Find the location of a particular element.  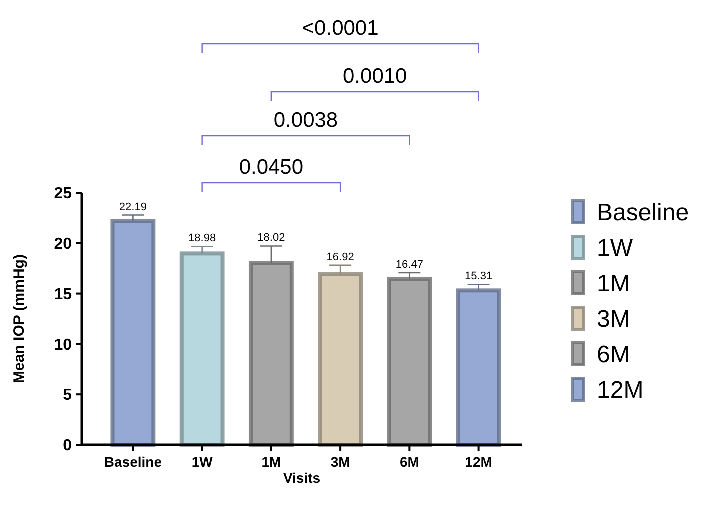

legend-label: 12M is located at coordinates (620, 390).